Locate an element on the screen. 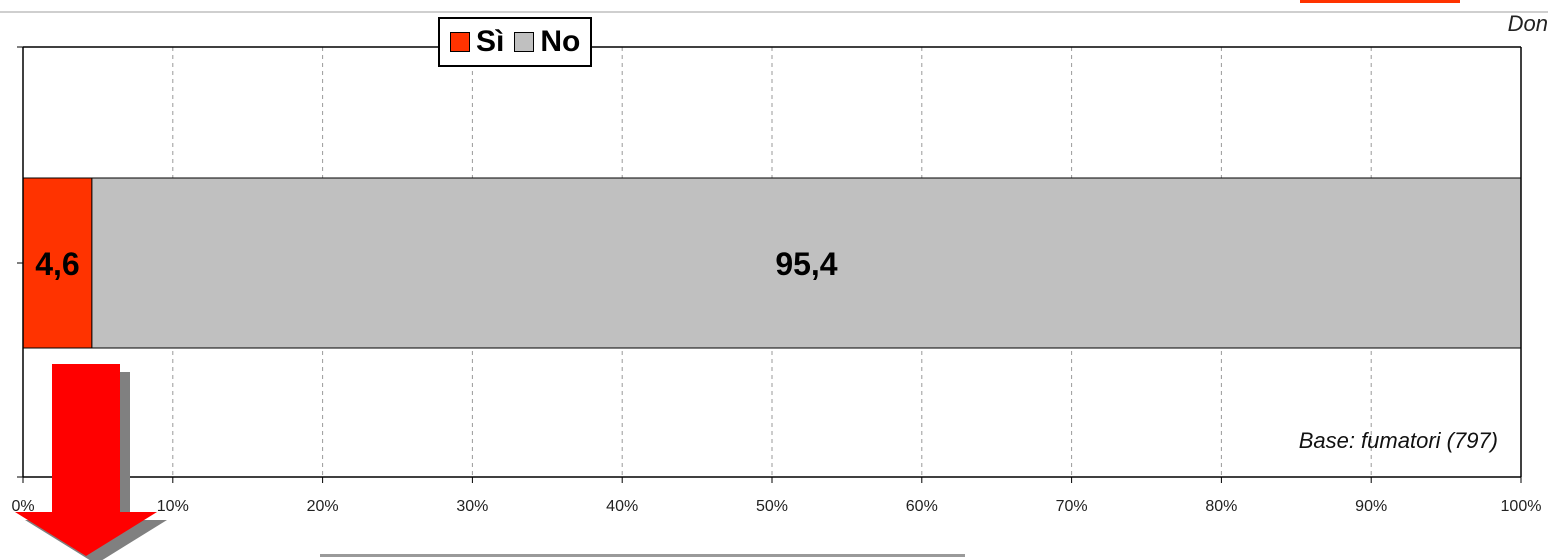 Image resolution: width=1548 pixels, height=560 pixels. bottom-divider is located at coordinates (642, 555).